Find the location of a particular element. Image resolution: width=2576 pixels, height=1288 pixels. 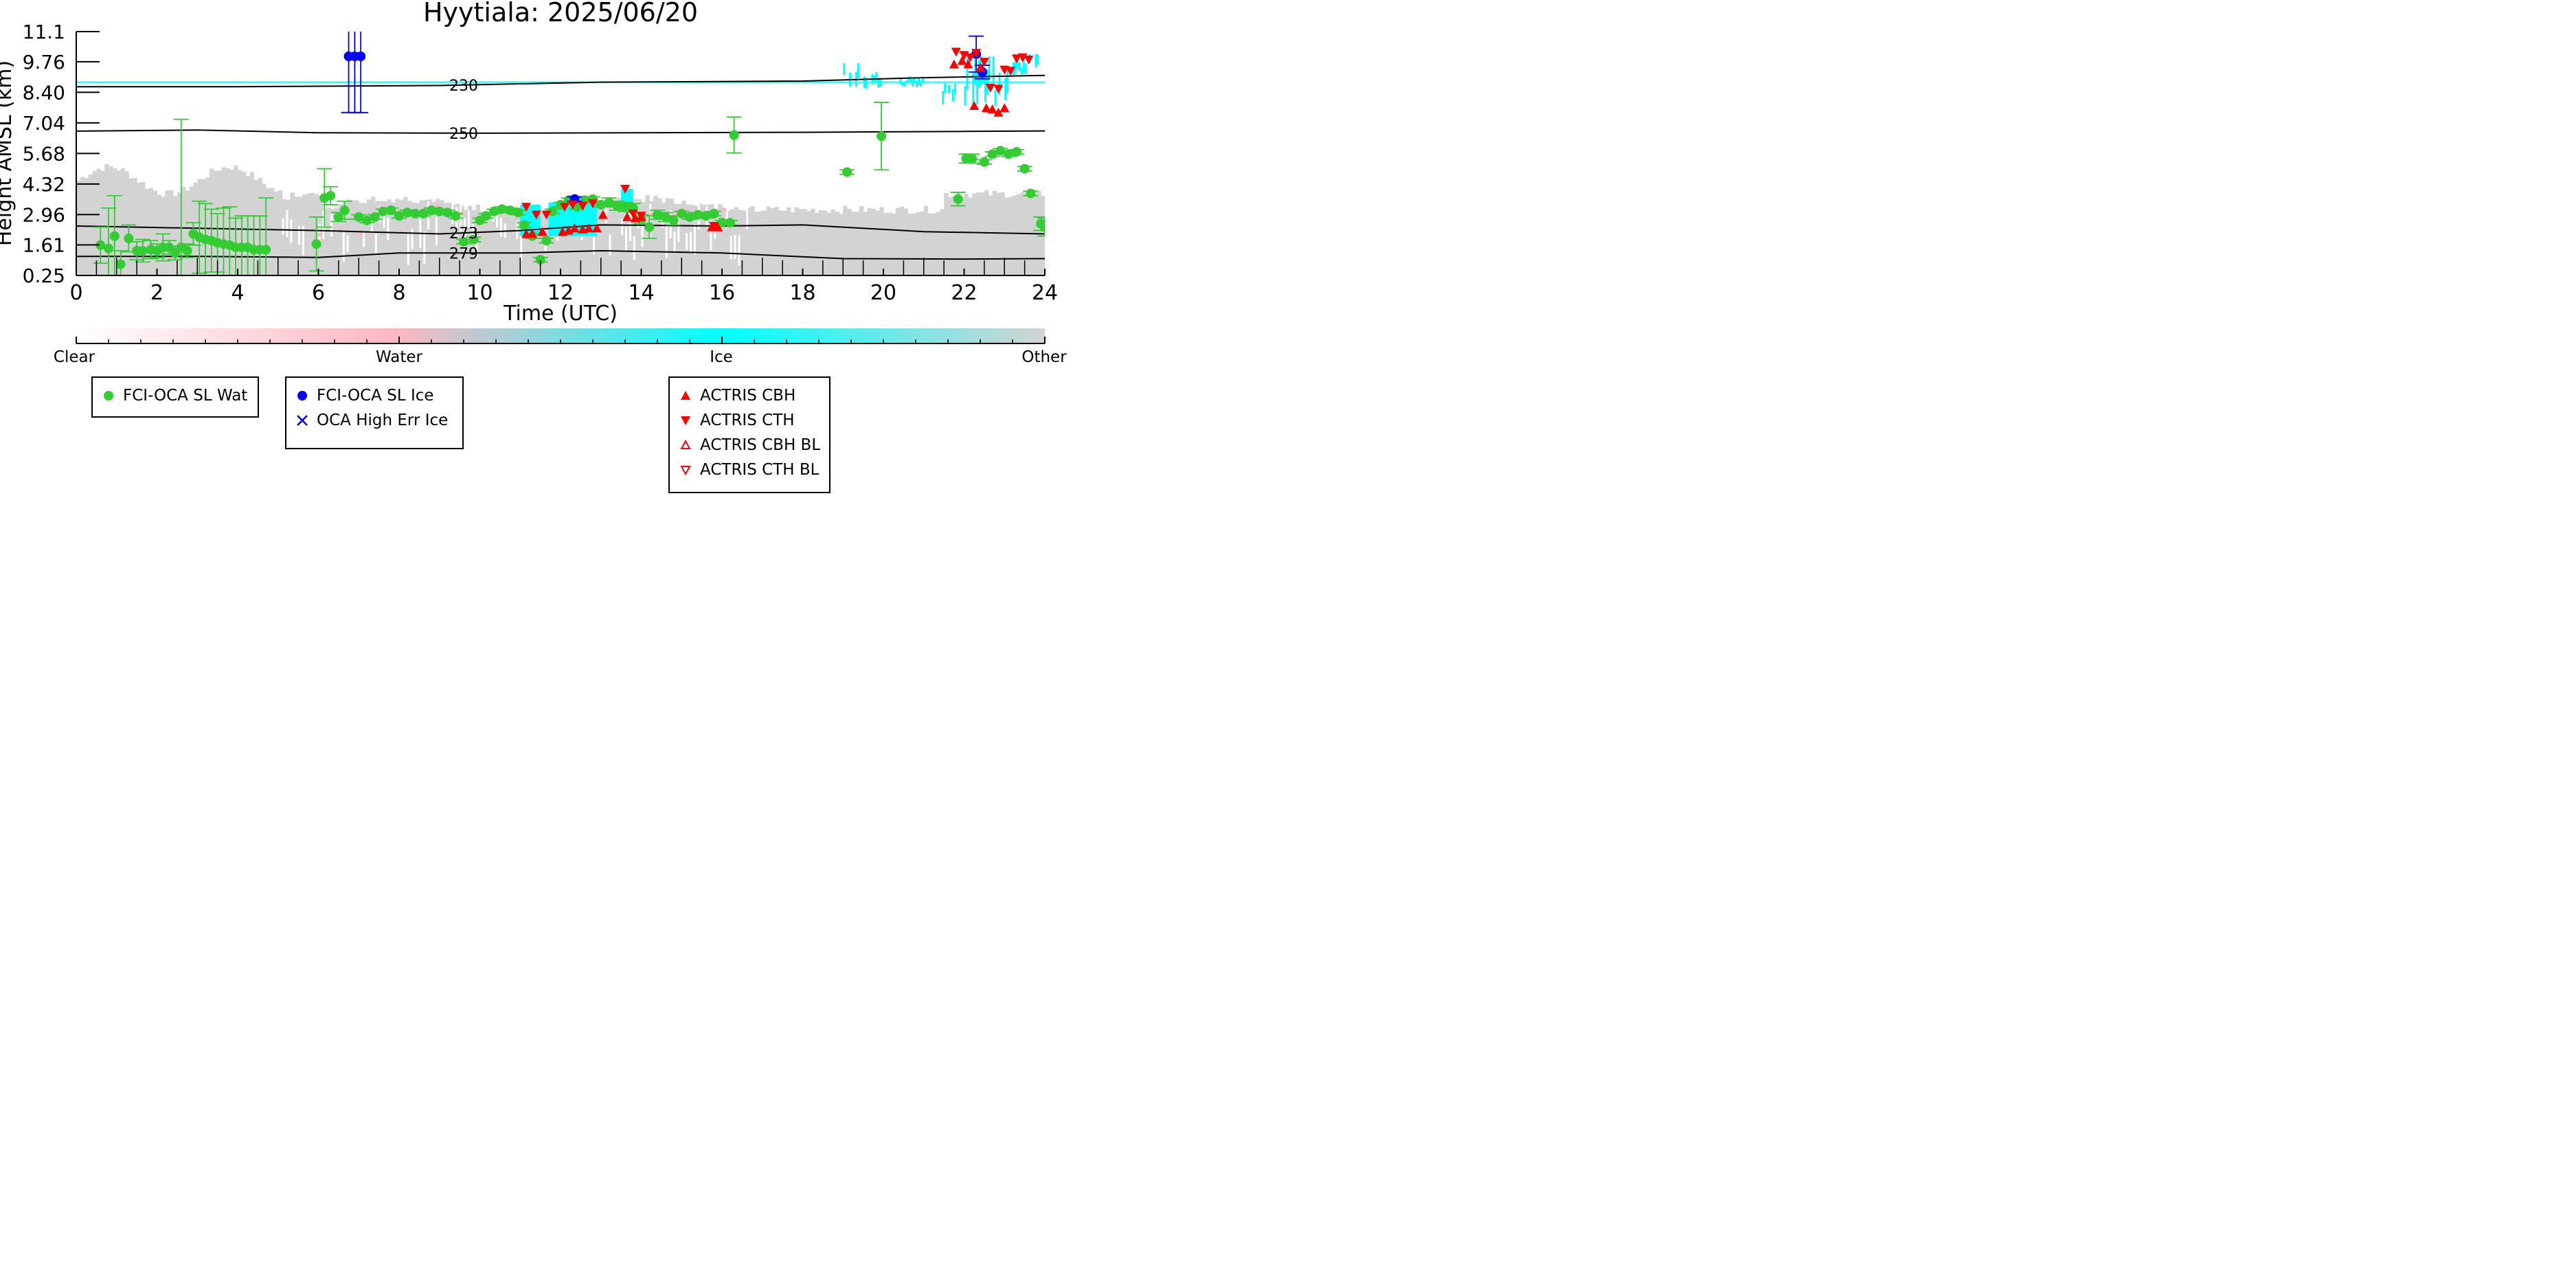

isotherm-labels: 230 250 273 279 is located at coordinates (463, 170).